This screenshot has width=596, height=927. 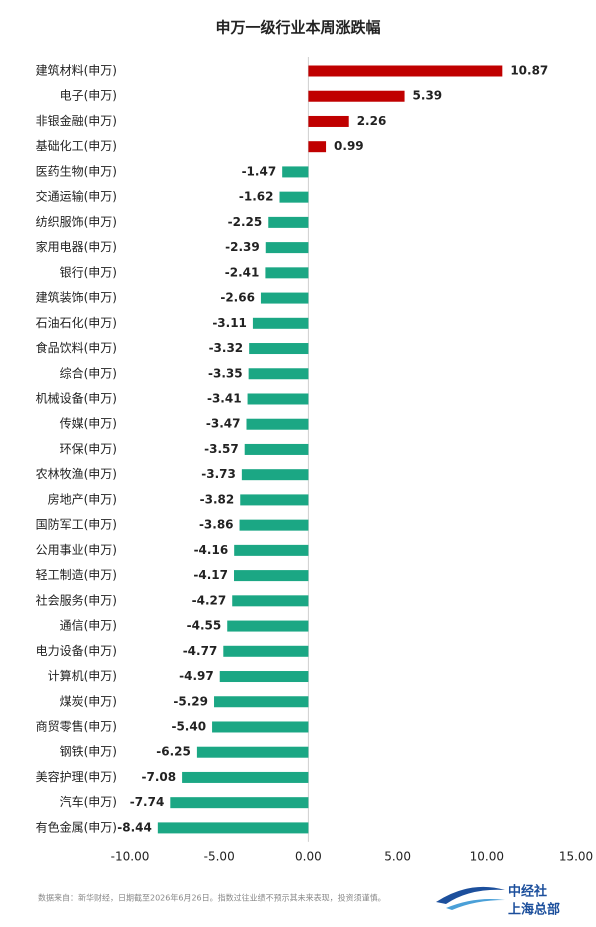 What do you see at coordinates (76, 196) in the screenshot?
I see `y-tick-label: 交通运输(申万)` at bounding box center [76, 196].